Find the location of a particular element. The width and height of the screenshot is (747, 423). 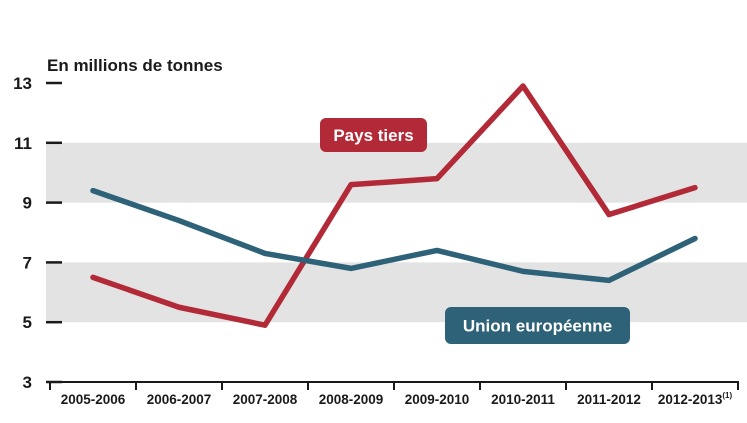

axes is located at coordinates (392, 385).